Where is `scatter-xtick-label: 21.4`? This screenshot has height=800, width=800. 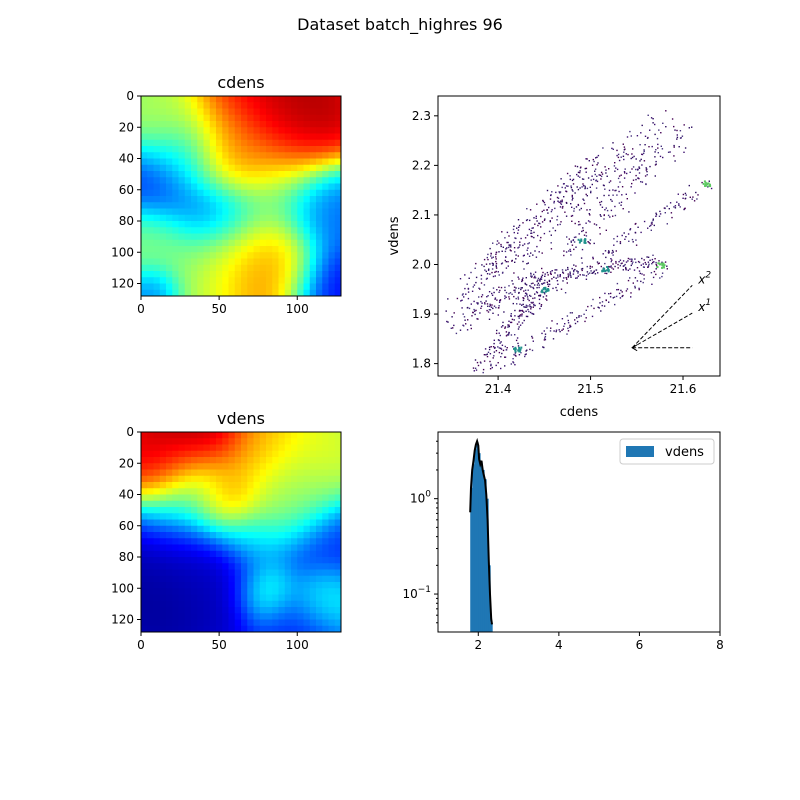 scatter-xtick-label: 21.4 is located at coordinates (498, 389).